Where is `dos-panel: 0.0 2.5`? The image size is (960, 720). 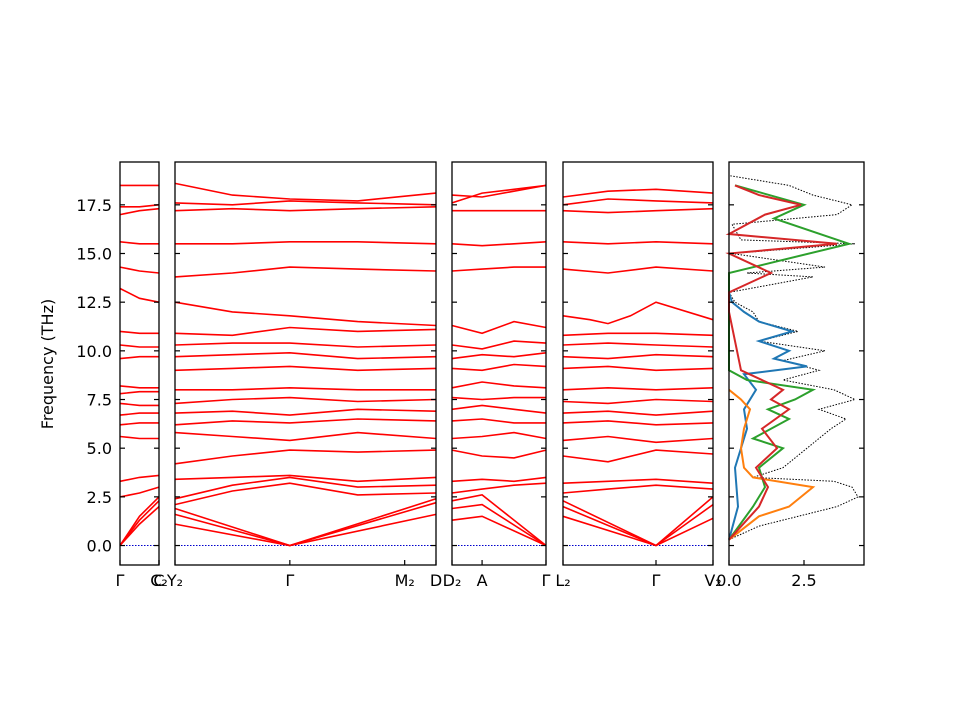 dos-panel: 0.0 2.5 is located at coordinates (790, 375).